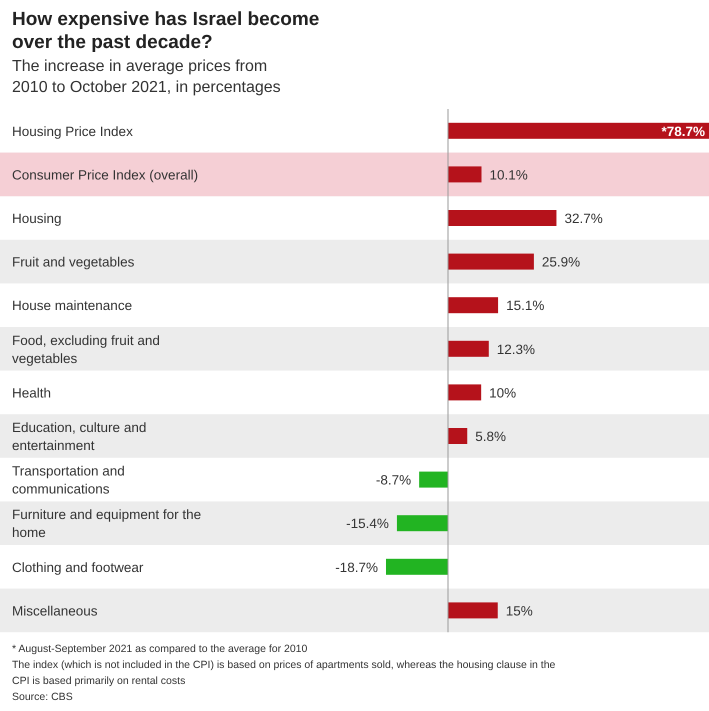  What do you see at coordinates (73, 131) in the screenshot?
I see `y-tick-label: Housing Price Index` at bounding box center [73, 131].